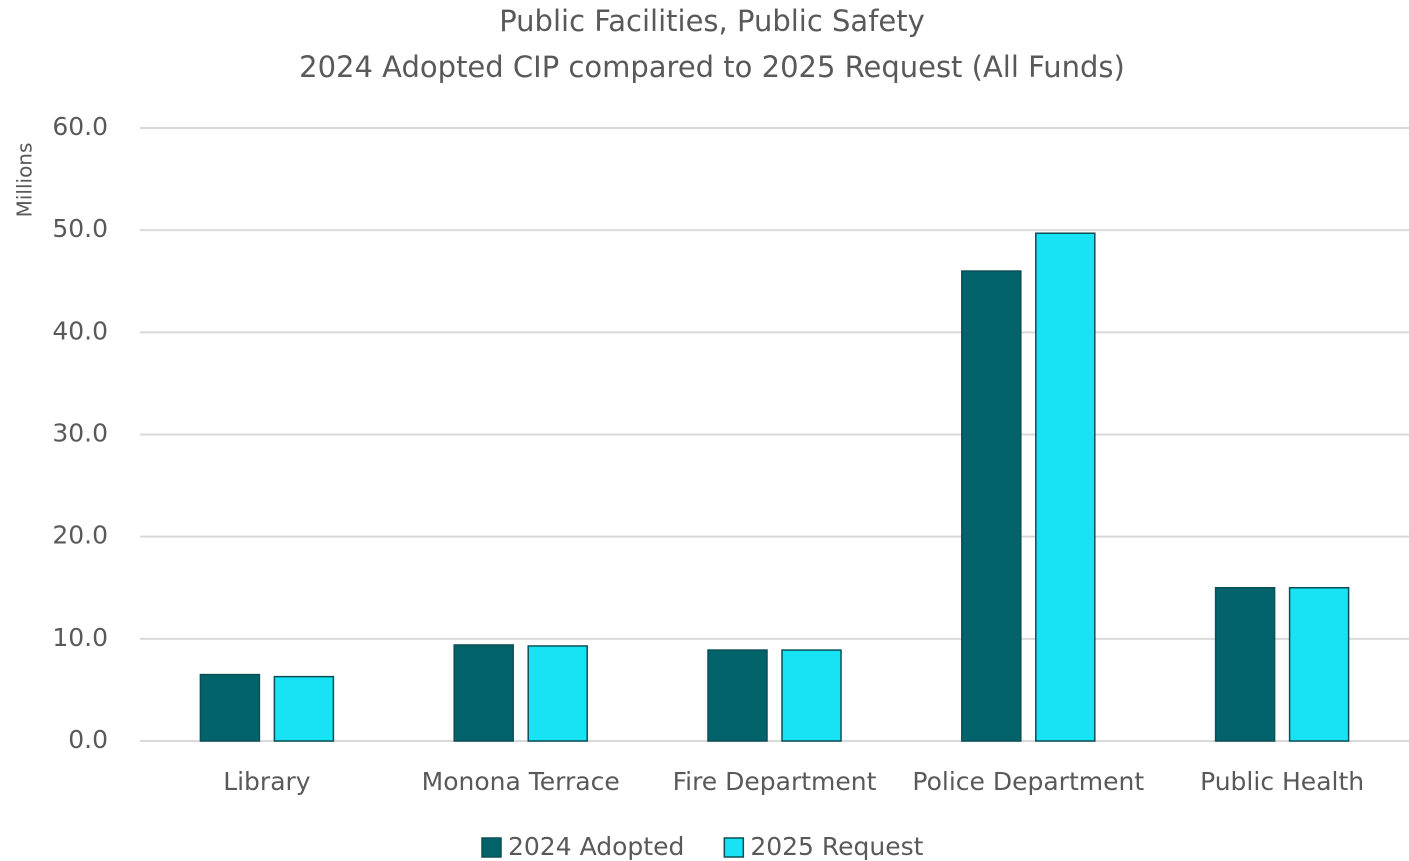  What do you see at coordinates (596, 846) in the screenshot?
I see `legend-label: 2024 Adopted` at bounding box center [596, 846].